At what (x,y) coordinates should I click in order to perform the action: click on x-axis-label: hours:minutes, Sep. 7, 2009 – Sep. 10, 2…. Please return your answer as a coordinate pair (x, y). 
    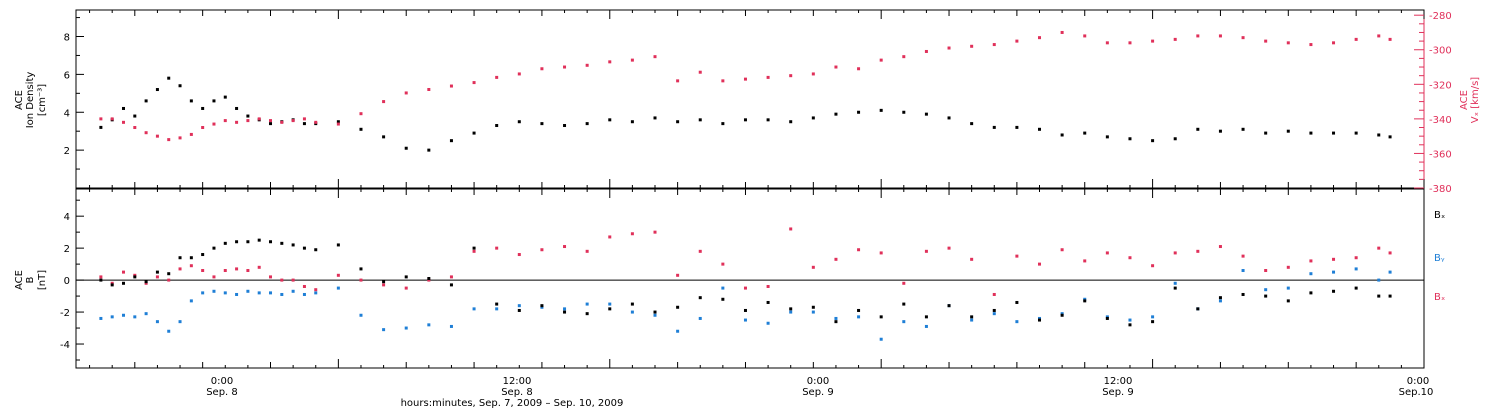
    Looking at the image, I should click on (512, 403).